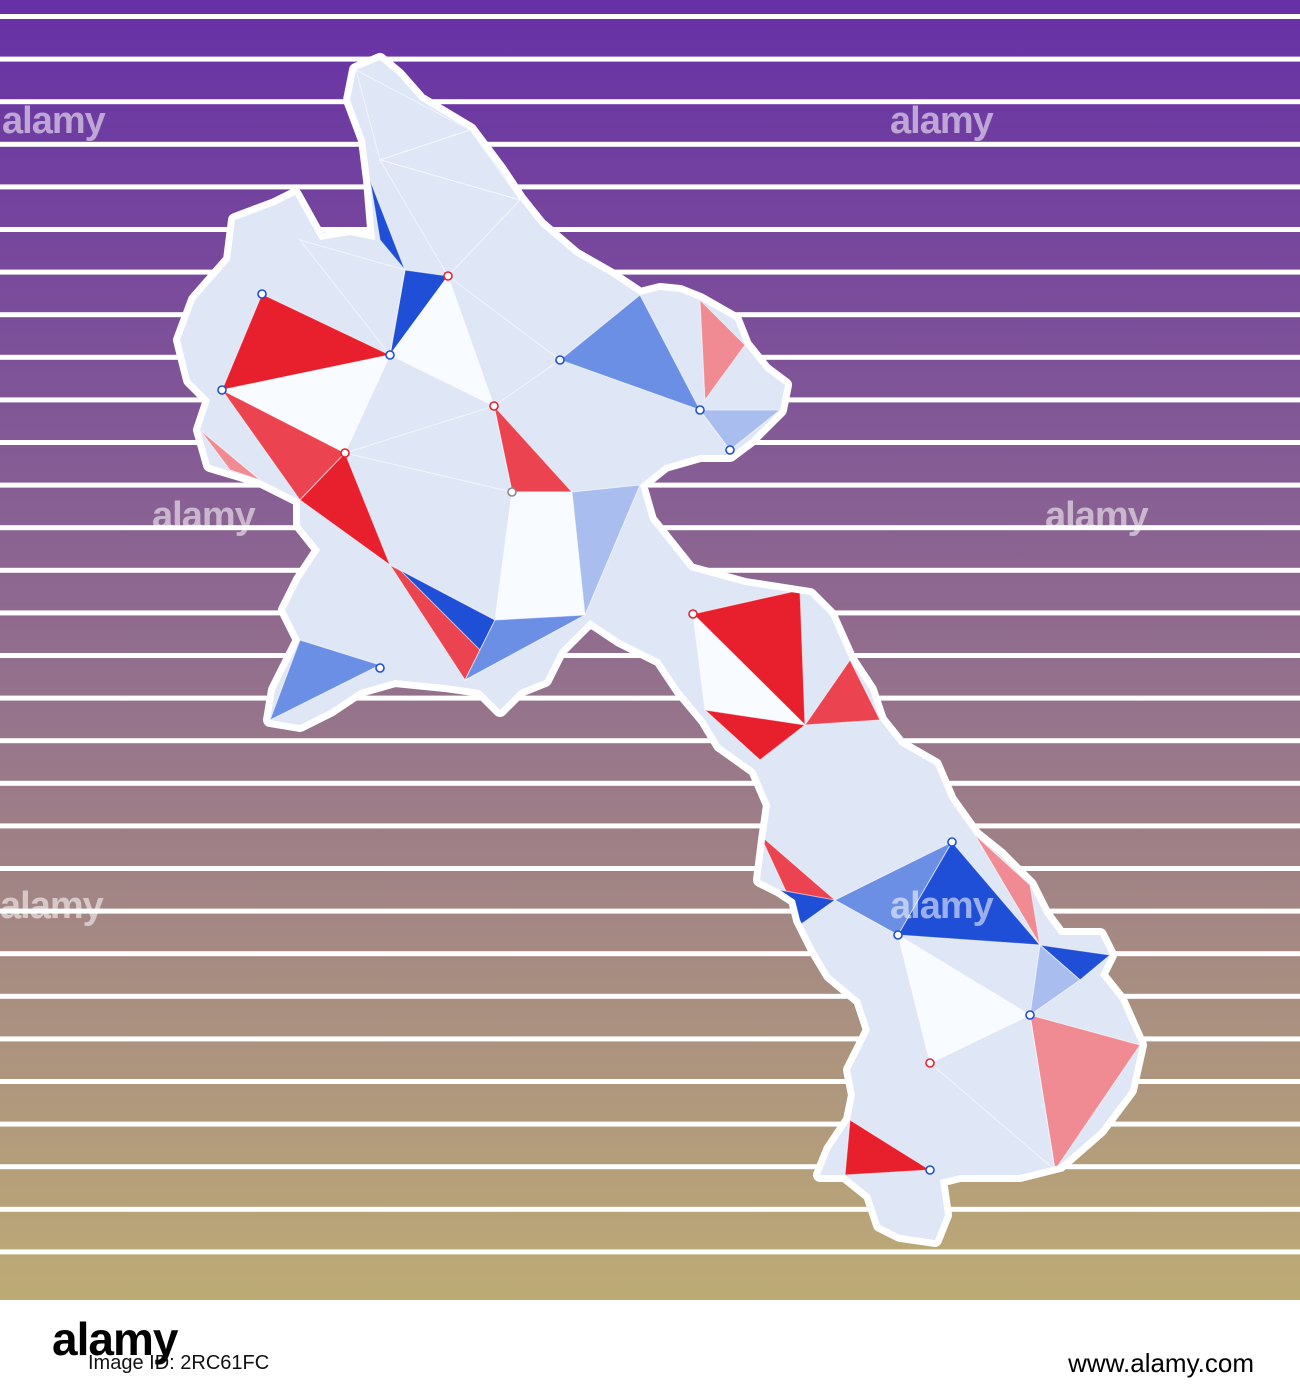  What do you see at coordinates (179, 1363) in the screenshot?
I see `image-id-label: Image ID: 2RC61FC` at bounding box center [179, 1363].